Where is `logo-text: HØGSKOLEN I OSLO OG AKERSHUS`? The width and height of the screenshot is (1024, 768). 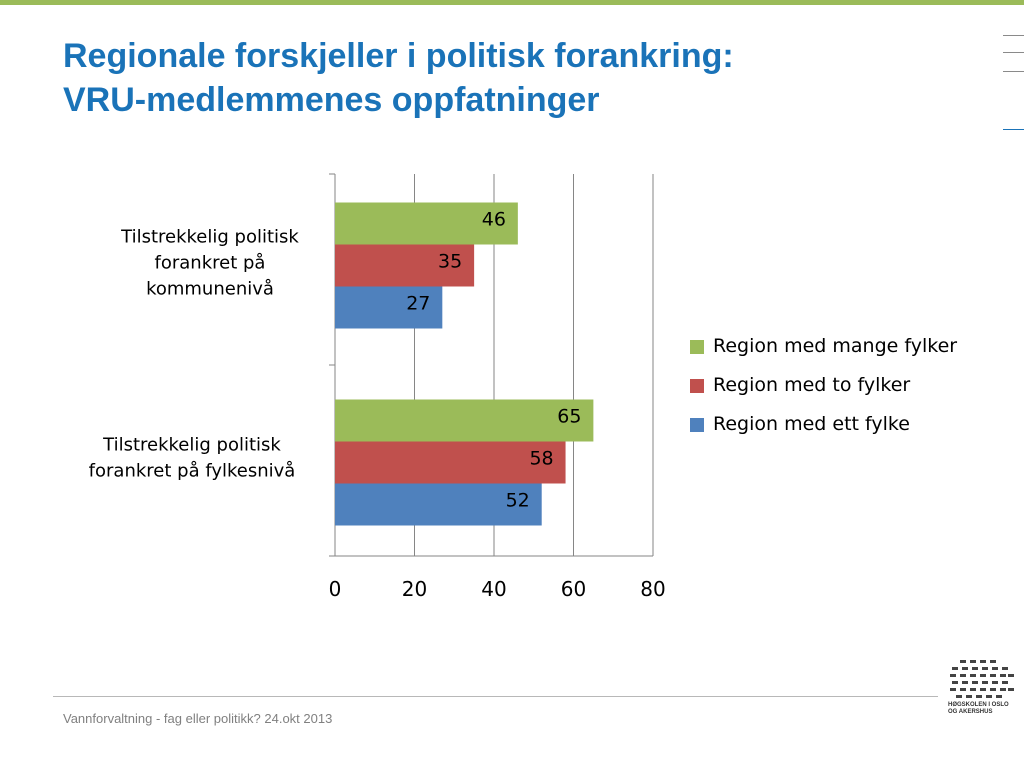
logo-text: HØGSKOLEN I OSLO OG AKERSHUS is located at coordinates (983, 709).